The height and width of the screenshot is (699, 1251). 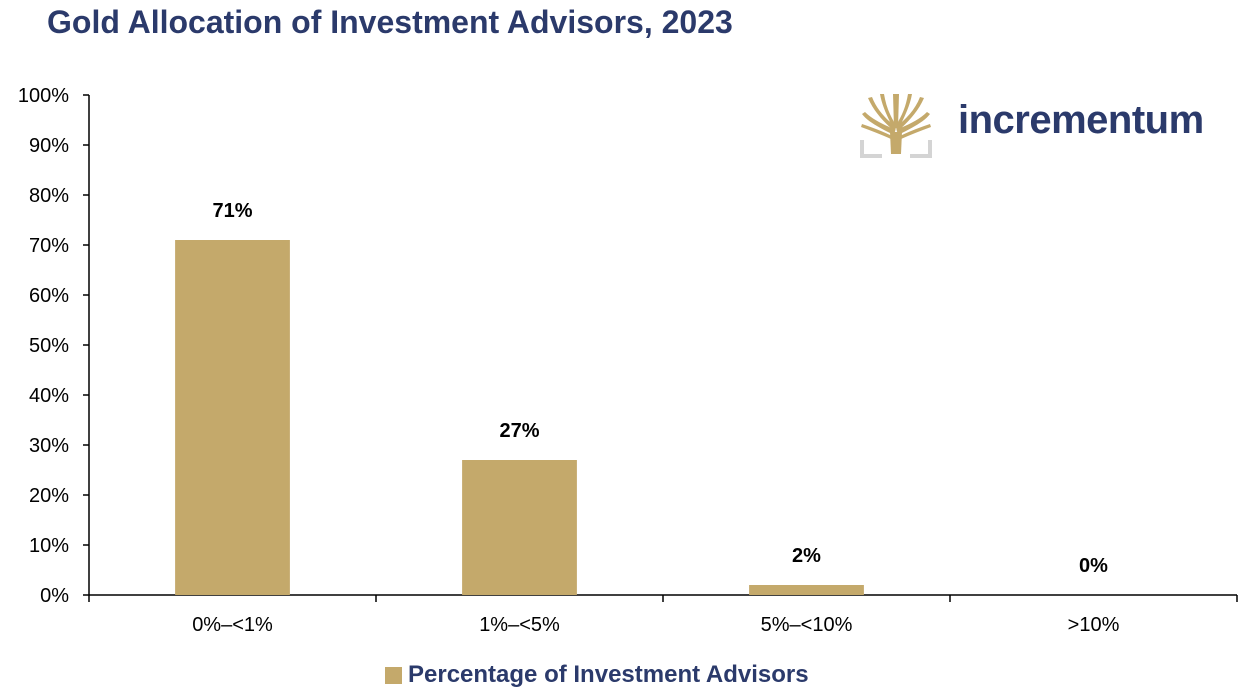 I want to click on incrementum-logo: incrementum, so click(x=1050, y=127).